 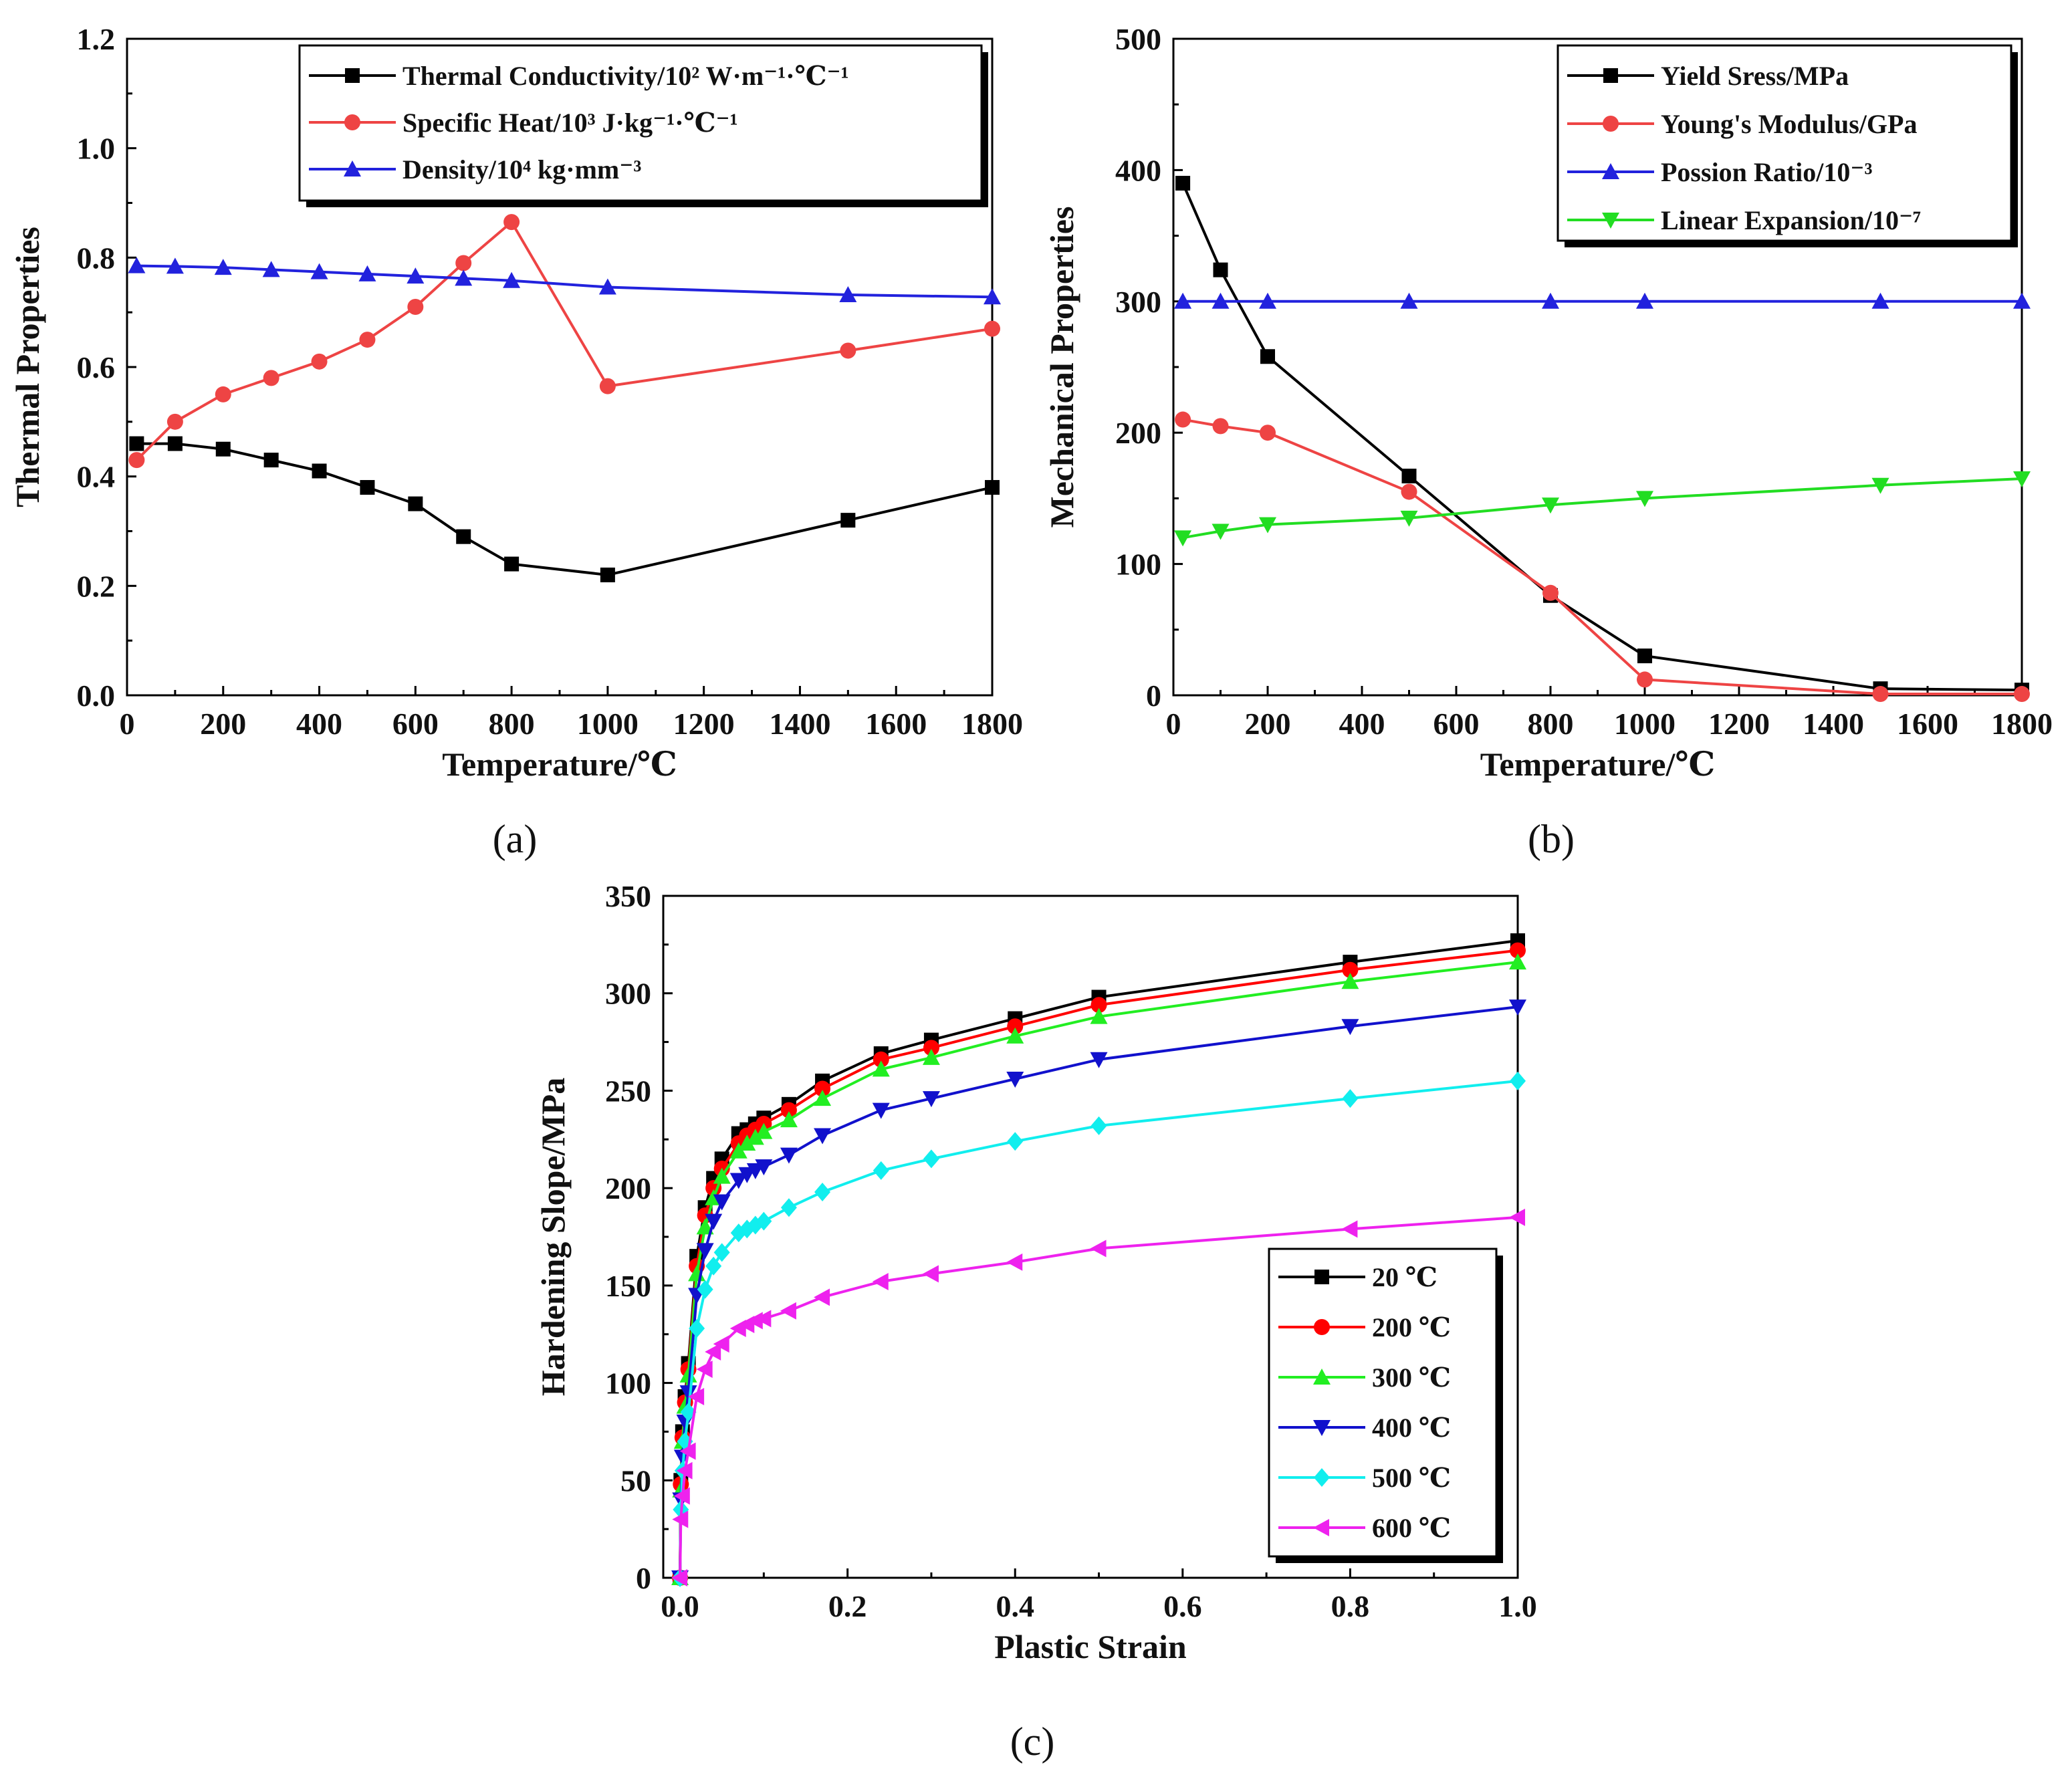 What do you see at coordinates (1173, 724) in the screenshot?
I see `x-tick-label: 0` at bounding box center [1173, 724].